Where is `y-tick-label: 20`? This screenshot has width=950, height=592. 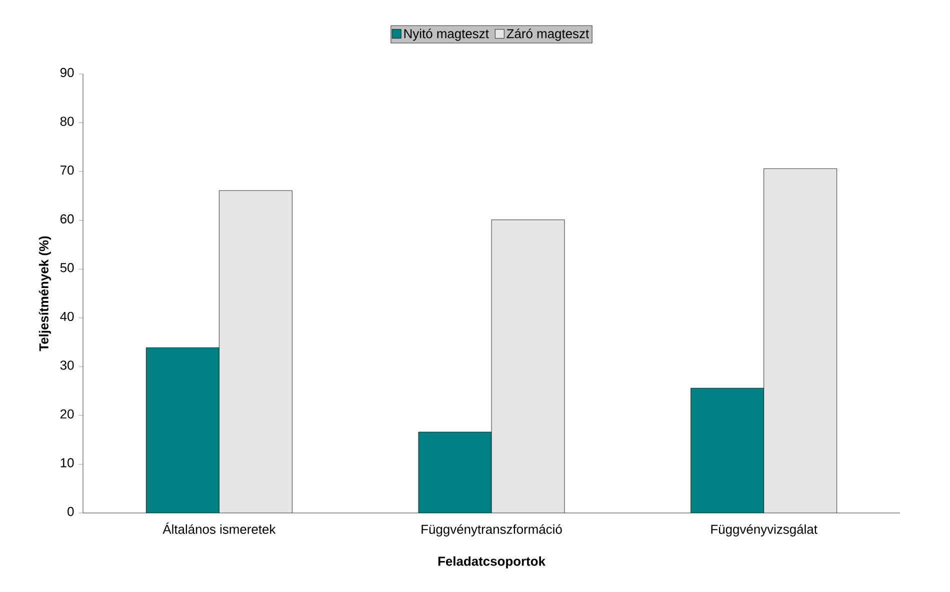 y-tick-label: 20 is located at coordinates (67, 414).